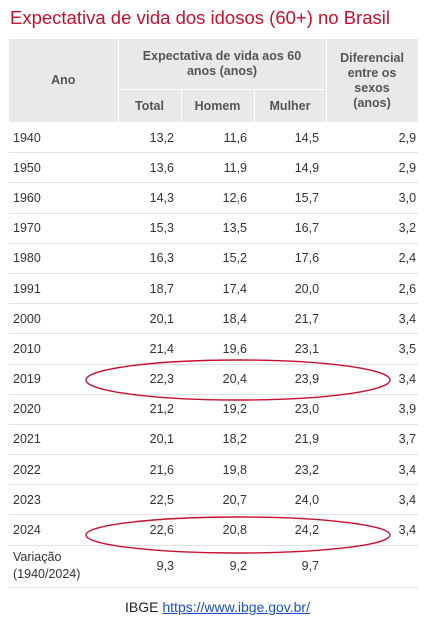 Image resolution: width=435 pixels, height=622 pixels. I want to click on cell-total: 13,2, so click(149, 138).